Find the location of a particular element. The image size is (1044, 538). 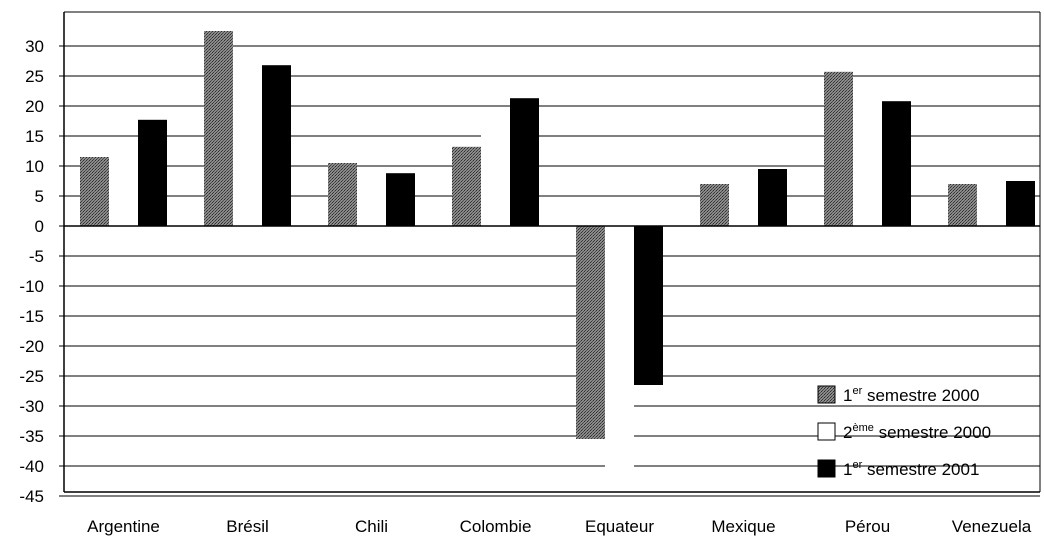

category-label: Equateur is located at coordinates (619, 526).